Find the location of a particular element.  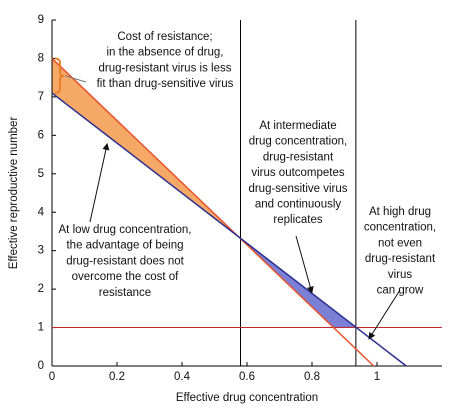

x-tick-label: 0.6 is located at coordinates (247, 377).